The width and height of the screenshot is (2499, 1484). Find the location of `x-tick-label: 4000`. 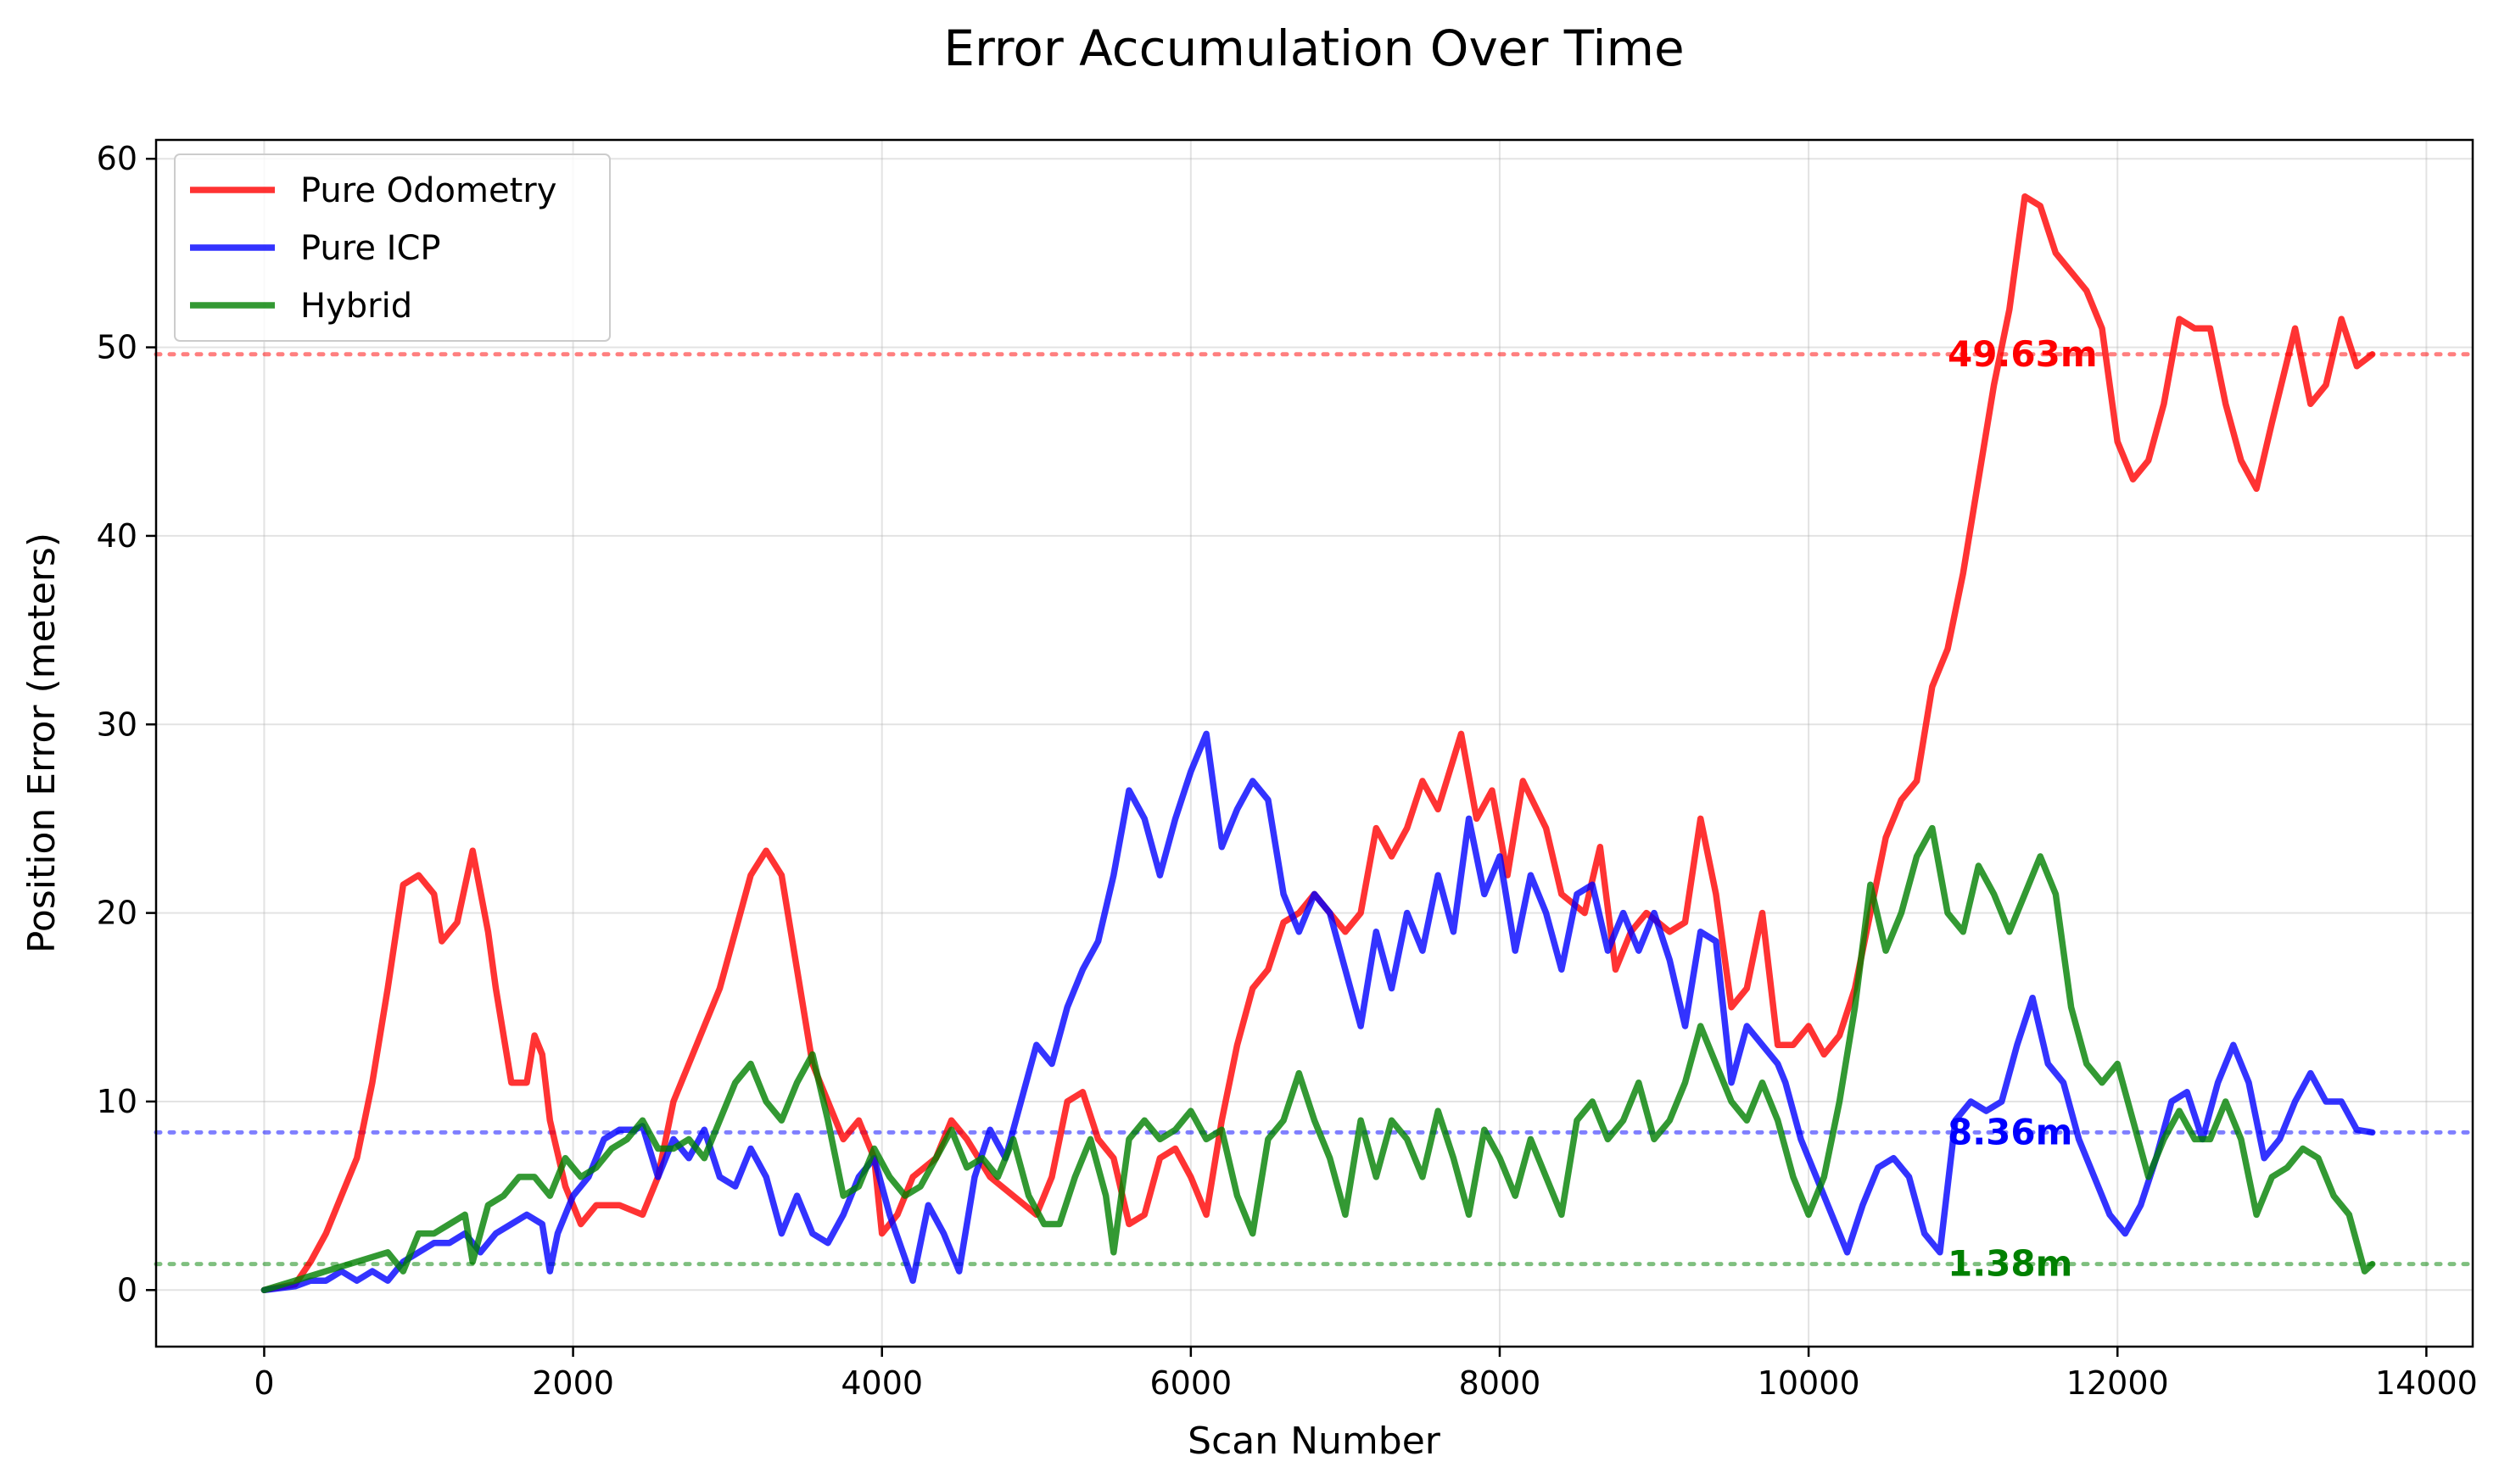

x-tick-label: 4000 is located at coordinates (882, 1383).